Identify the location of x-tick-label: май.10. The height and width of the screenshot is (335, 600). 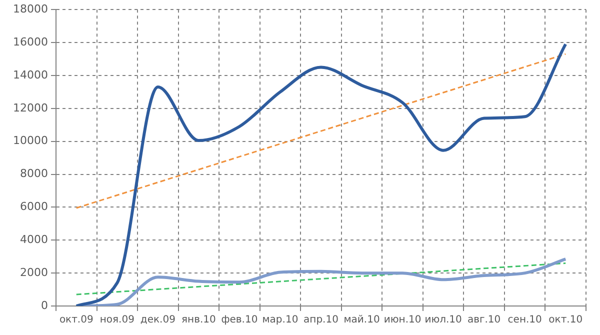
(362, 320).